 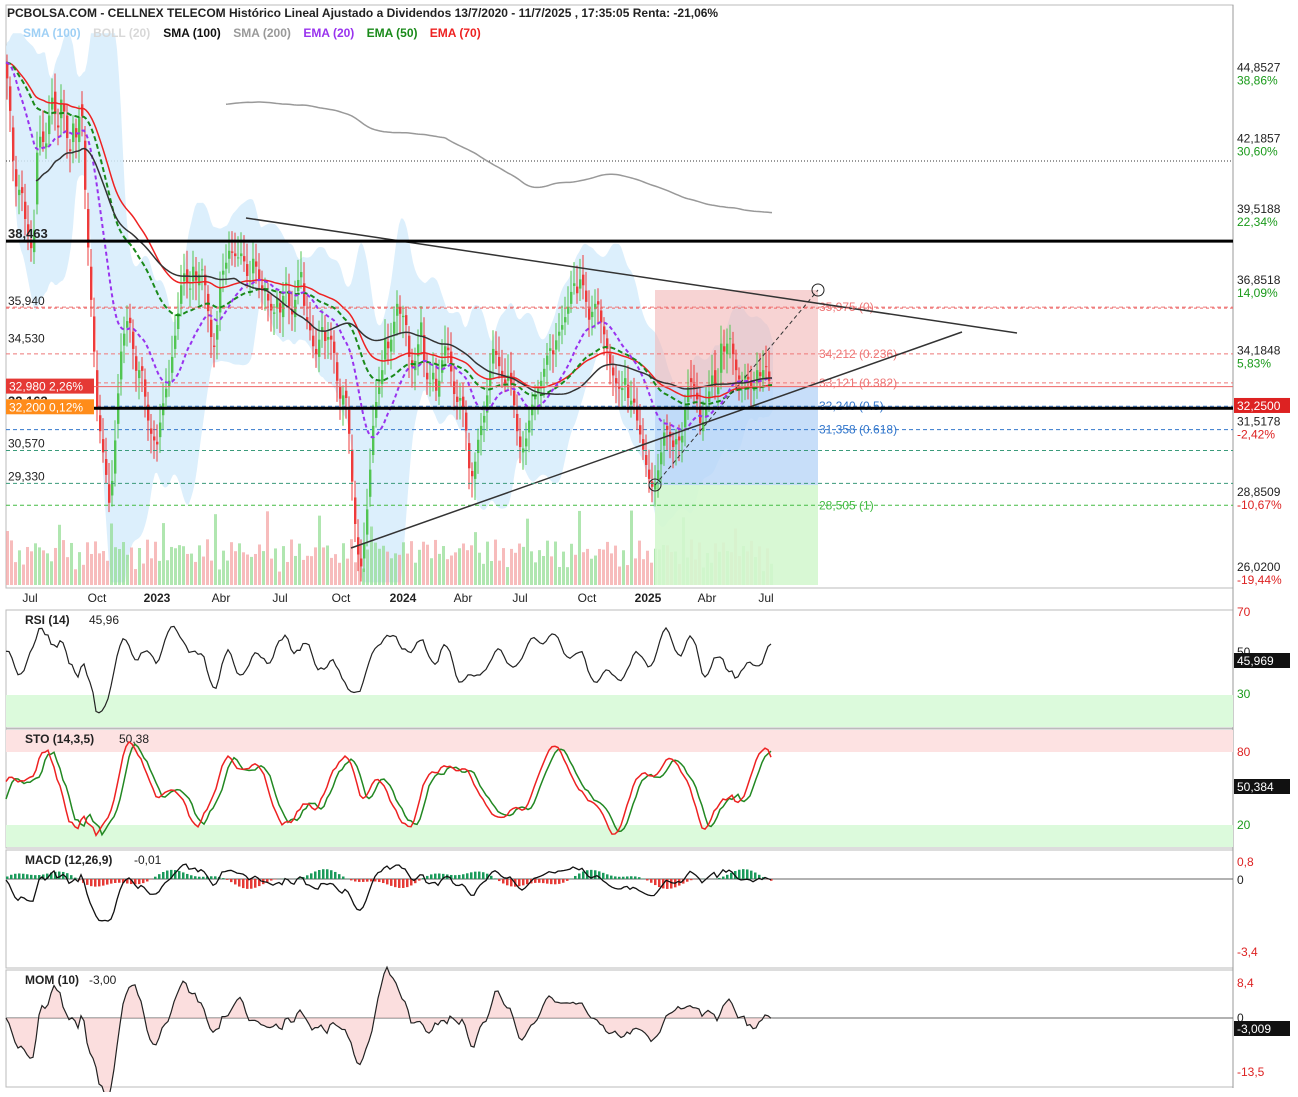 What do you see at coordinates (221, 598) in the screenshot?
I see `x-tick-3: Abr` at bounding box center [221, 598].